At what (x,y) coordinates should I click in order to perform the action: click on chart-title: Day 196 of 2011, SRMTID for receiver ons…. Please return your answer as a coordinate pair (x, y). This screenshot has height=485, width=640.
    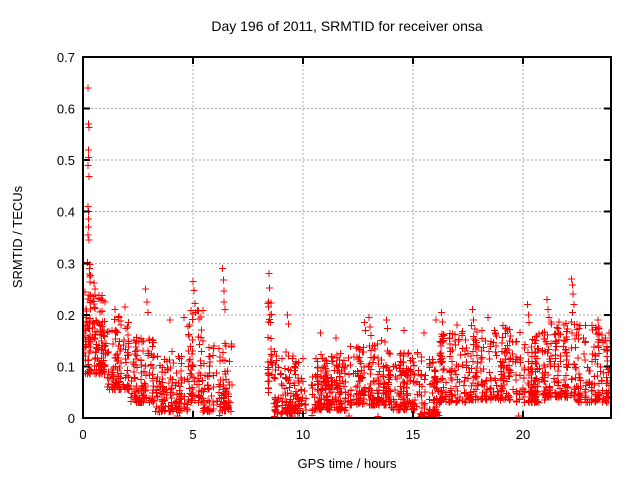
    Looking at the image, I should click on (347, 26).